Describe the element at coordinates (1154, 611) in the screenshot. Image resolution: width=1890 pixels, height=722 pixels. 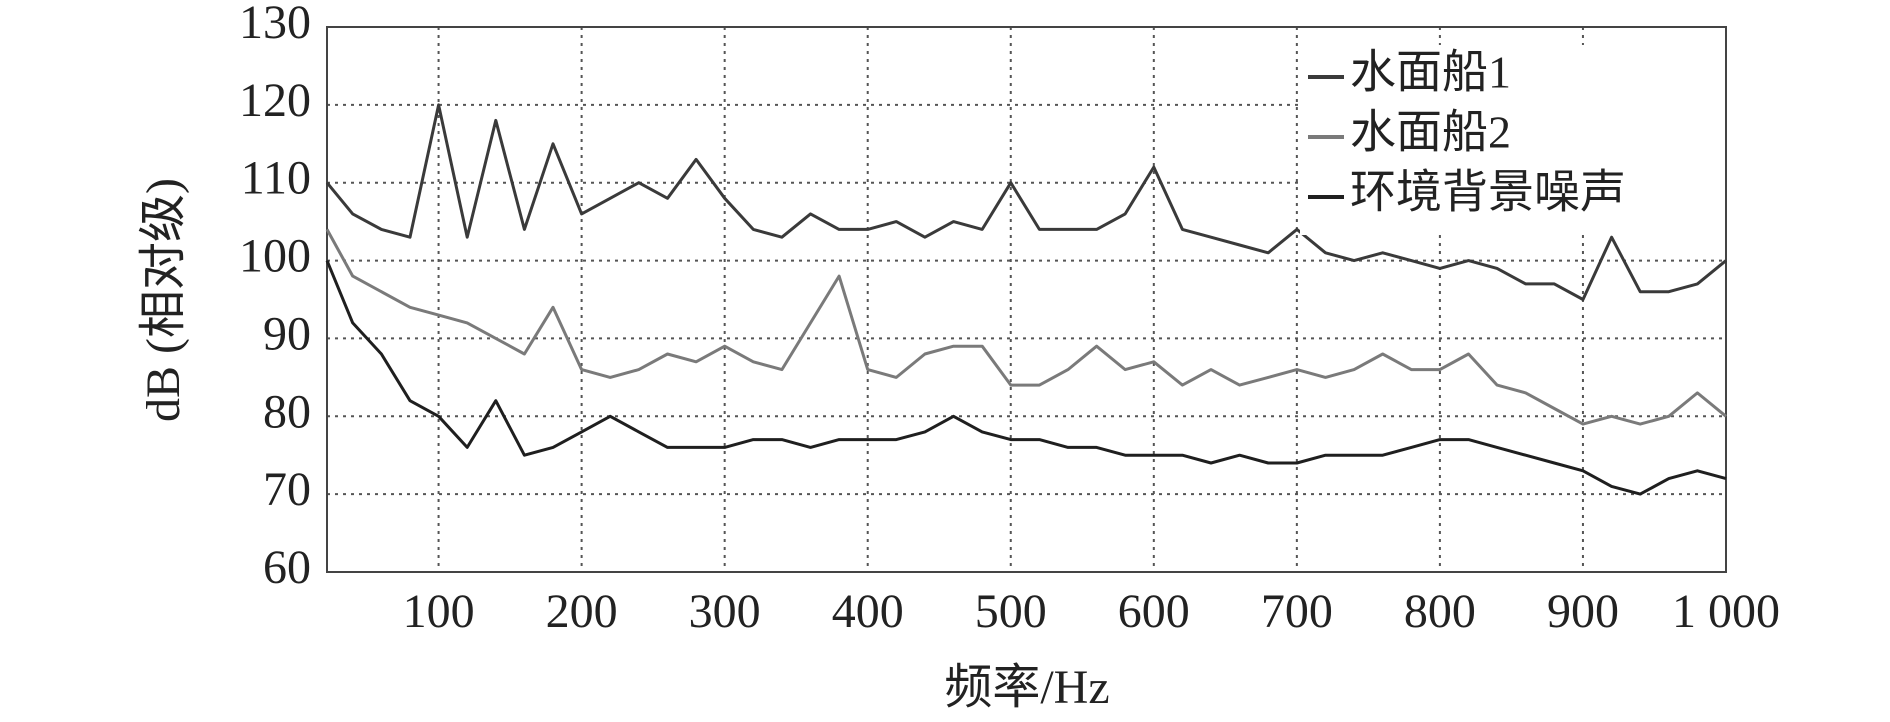
I see `x-tick-label: 600` at that location.